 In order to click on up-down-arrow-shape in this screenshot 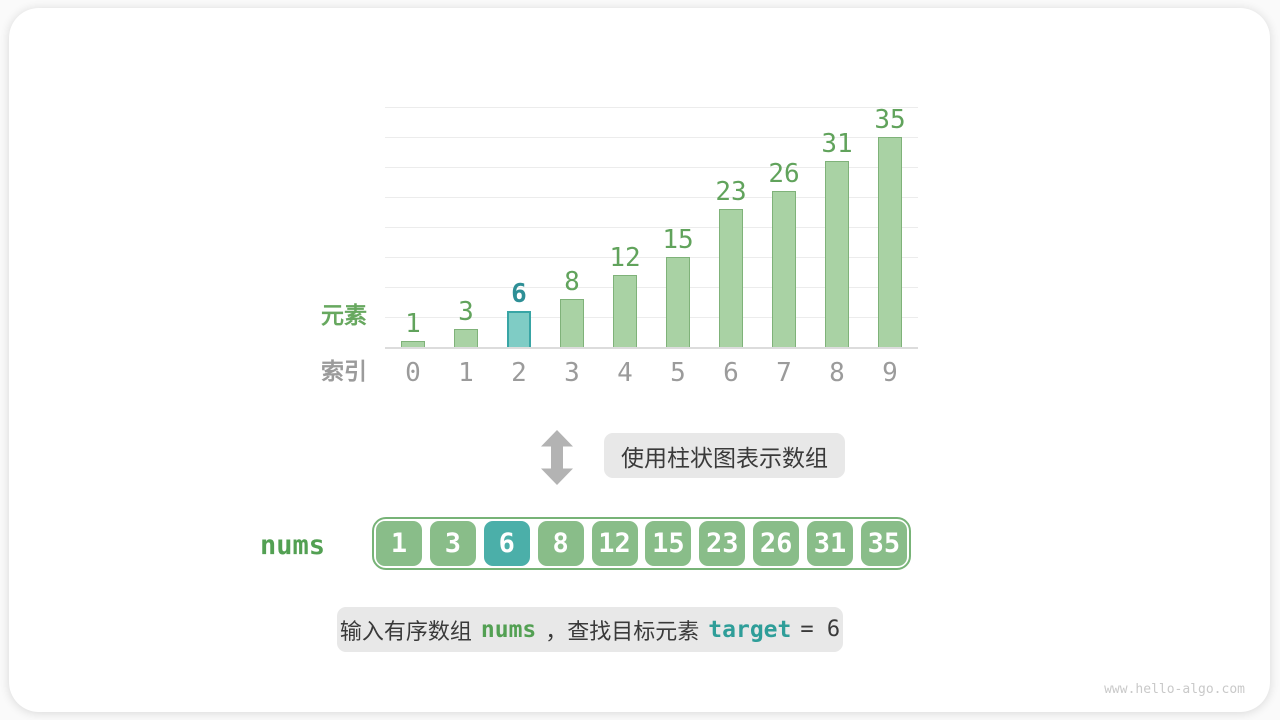, I will do `click(557, 457)`.